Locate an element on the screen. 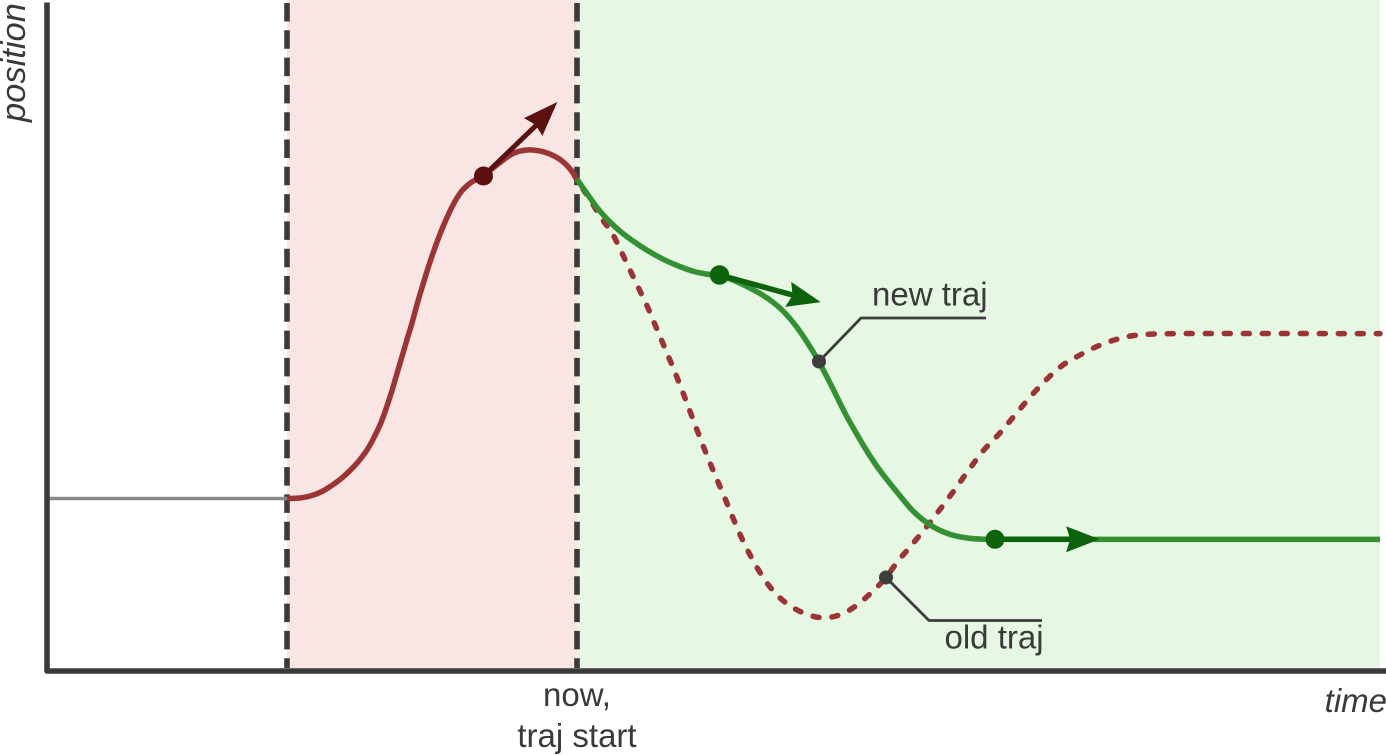  svg-text: now, is located at coordinates (577, 694).